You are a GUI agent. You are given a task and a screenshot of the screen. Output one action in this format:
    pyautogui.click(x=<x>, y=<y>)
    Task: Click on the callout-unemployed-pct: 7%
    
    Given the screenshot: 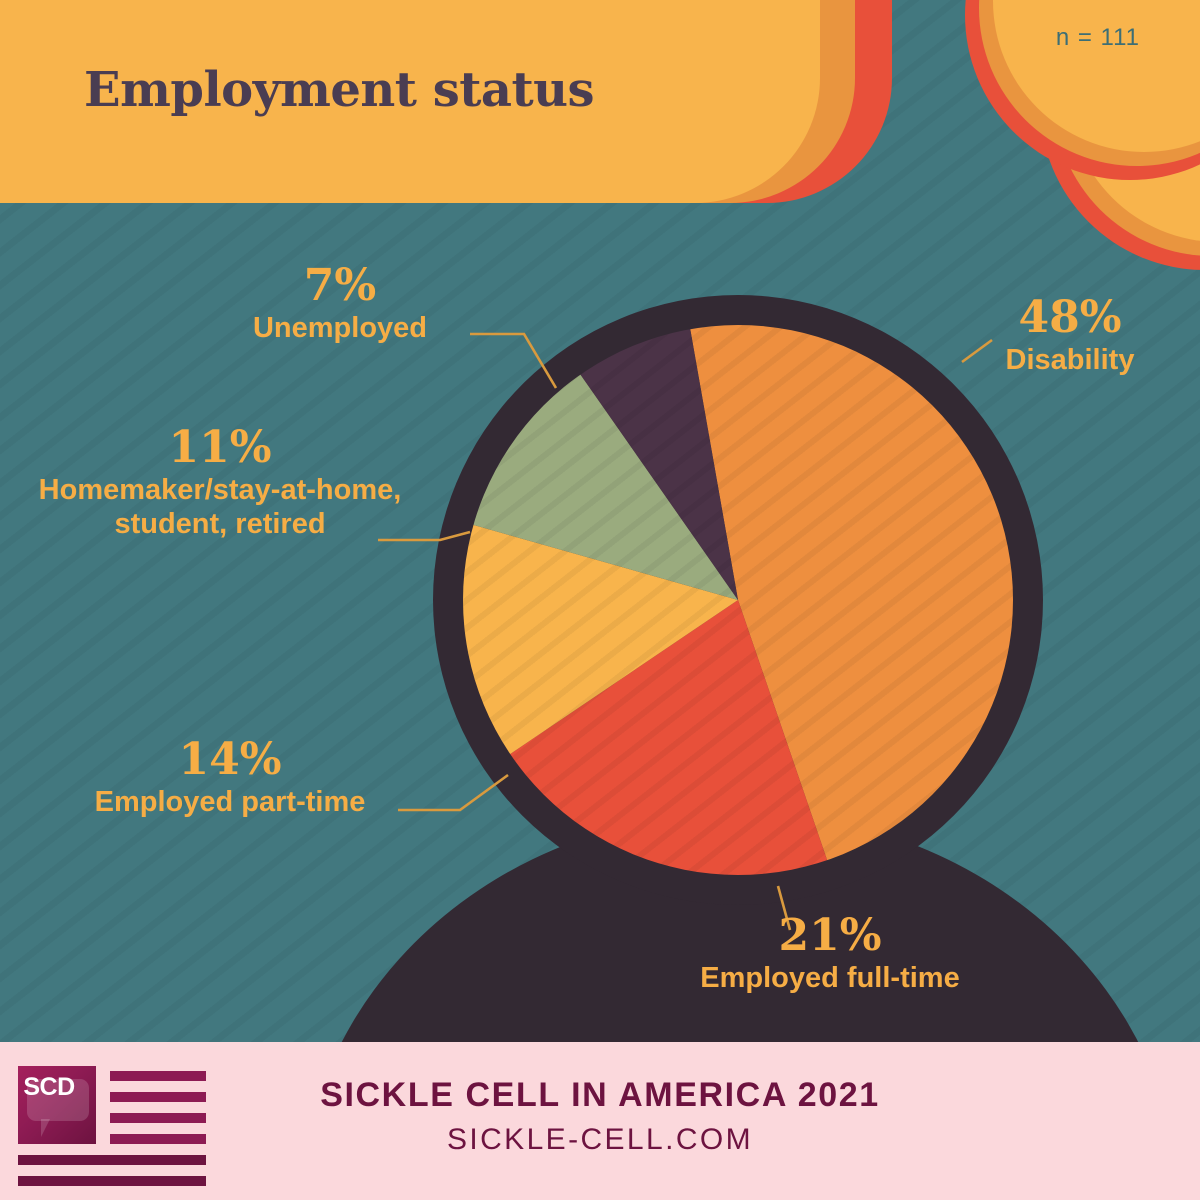 What is the action you would take?
    pyautogui.click(x=340, y=285)
    